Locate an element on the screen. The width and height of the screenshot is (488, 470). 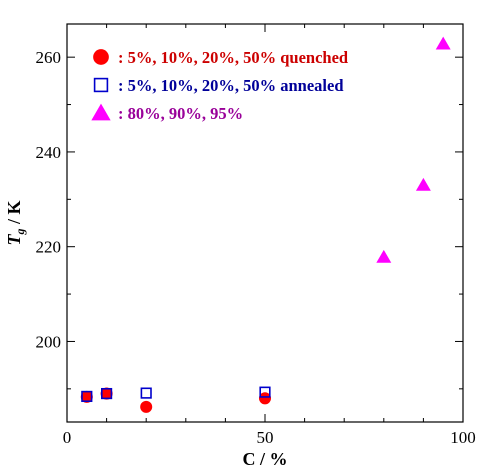
legend-label-0: : 5%, 10%, 20%, 50% quenched is located at coordinates (233, 57).